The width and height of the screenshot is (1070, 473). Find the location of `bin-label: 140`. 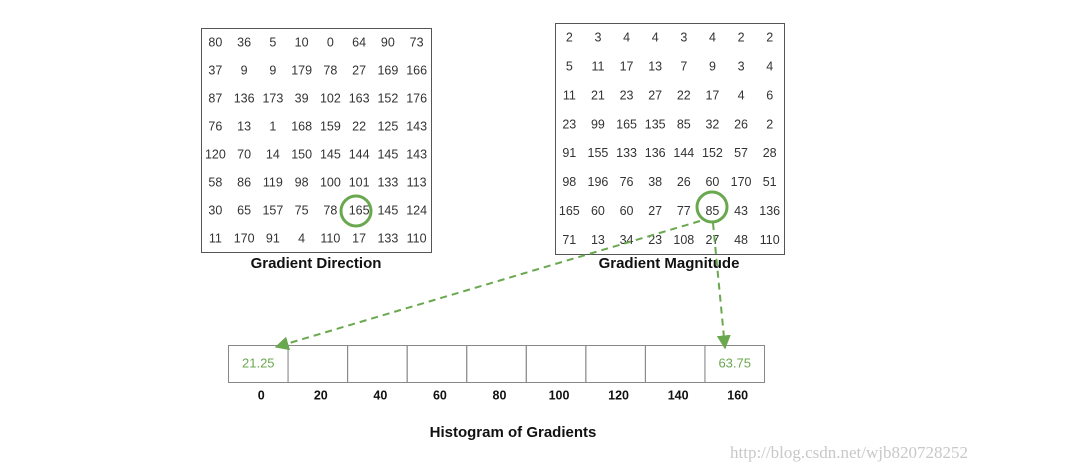

bin-label: 140 is located at coordinates (678, 395).